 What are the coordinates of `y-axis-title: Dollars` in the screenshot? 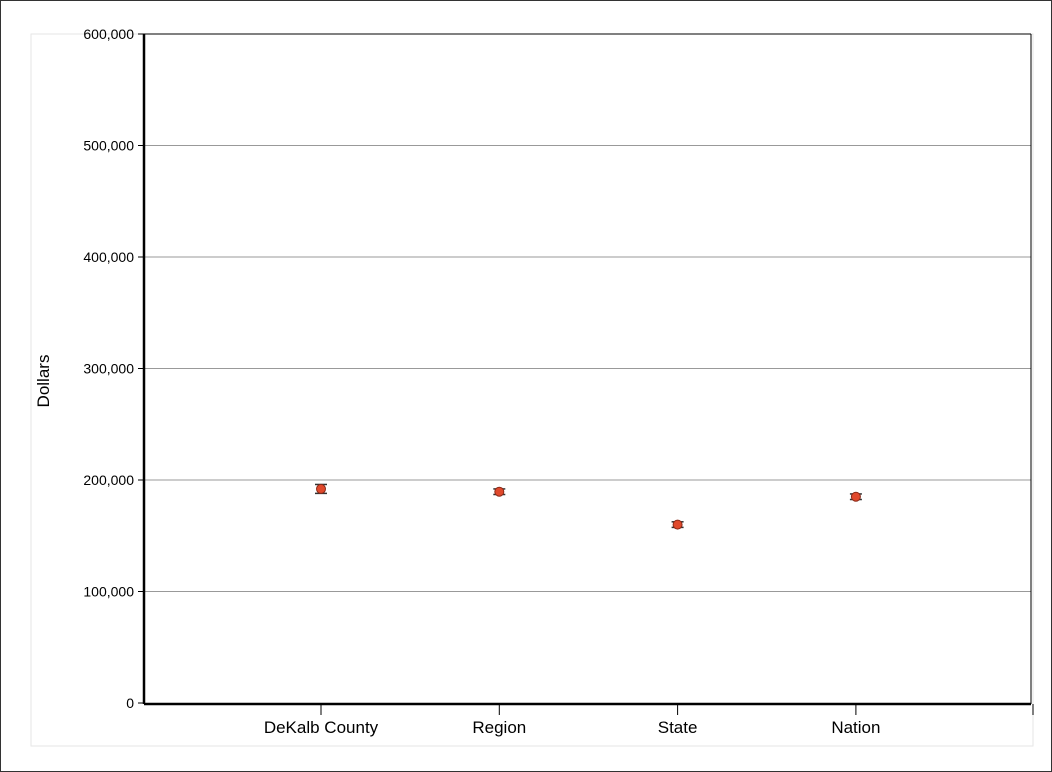 It's located at (43, 381).